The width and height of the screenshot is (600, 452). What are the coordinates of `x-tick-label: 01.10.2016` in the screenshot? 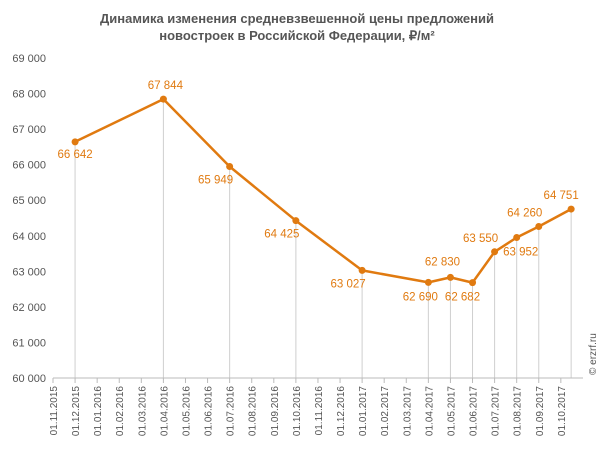 It's located at (297, 411).